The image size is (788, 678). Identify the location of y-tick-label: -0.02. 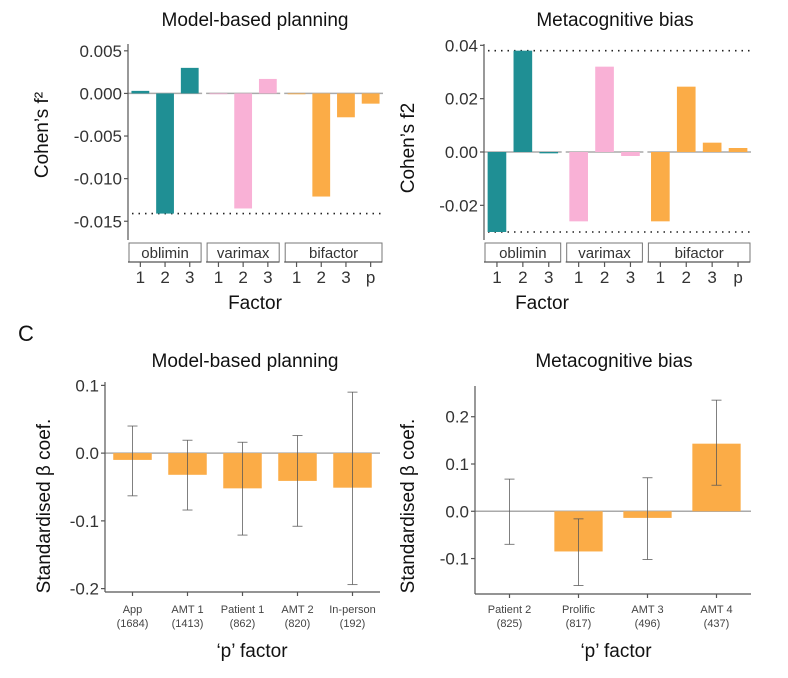
(458, 205).